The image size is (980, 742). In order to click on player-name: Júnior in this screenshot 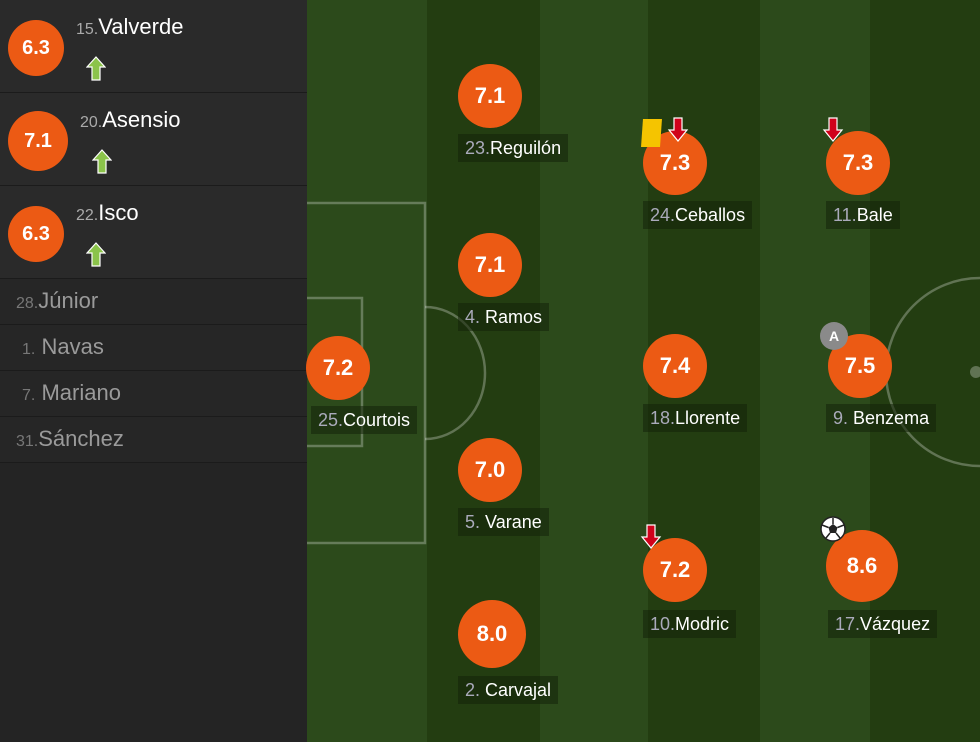, I will do `click(68, 300)`.